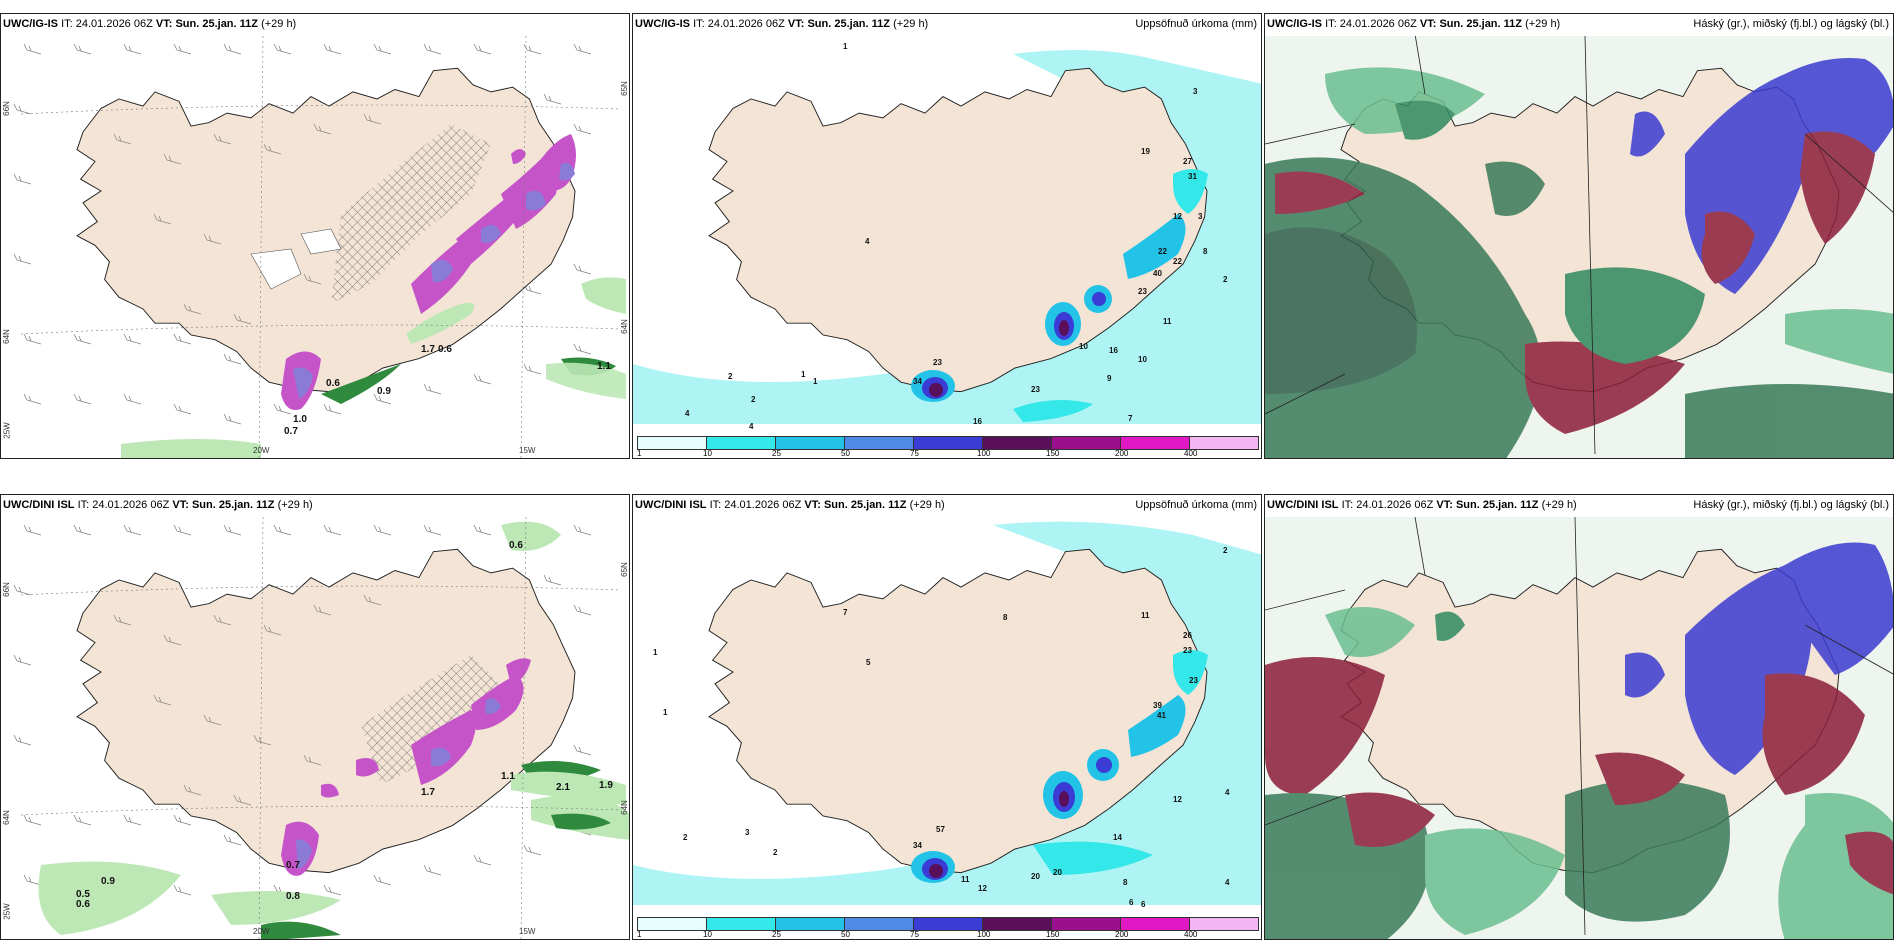 This screenshot has height=950, width=1900. What do you see at coordinates (1294, 24) in the screenshot?
I see `model-name: UWC/IG-IS` at bounding box center [1294, 24].